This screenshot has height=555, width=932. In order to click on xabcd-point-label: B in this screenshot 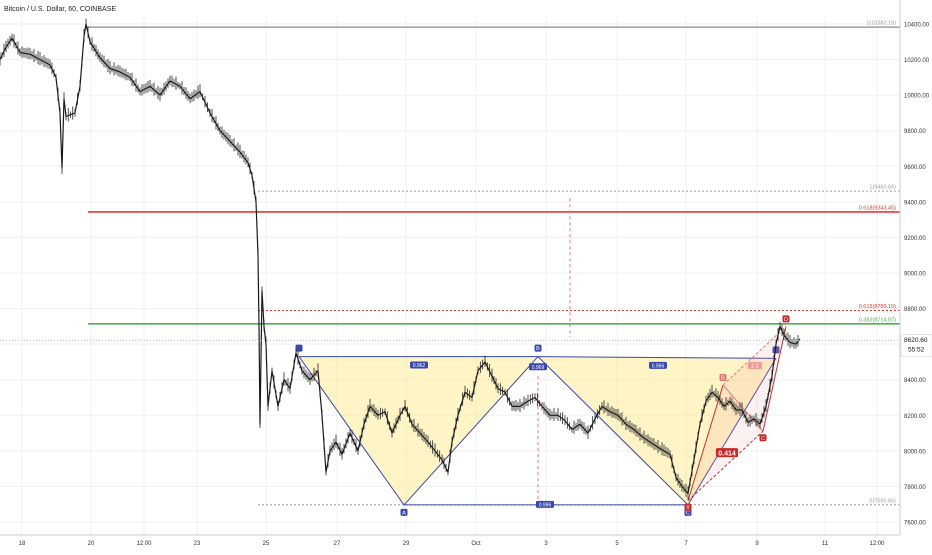, I will do `click(723, 379)`.